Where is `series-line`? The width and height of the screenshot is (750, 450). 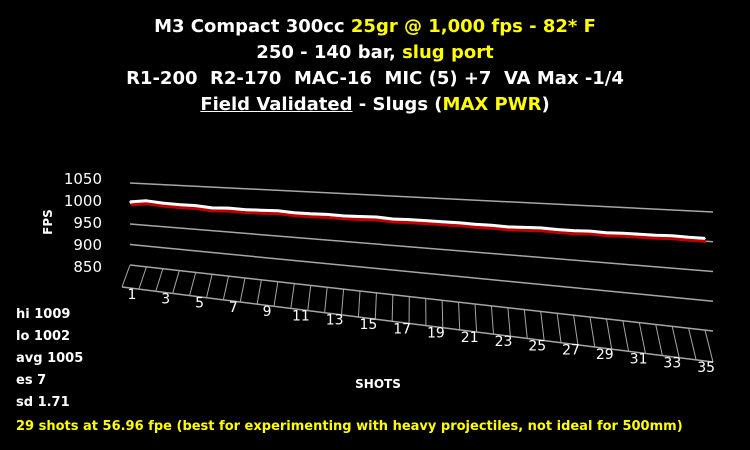
series-line is located at coordinates (417, 219).